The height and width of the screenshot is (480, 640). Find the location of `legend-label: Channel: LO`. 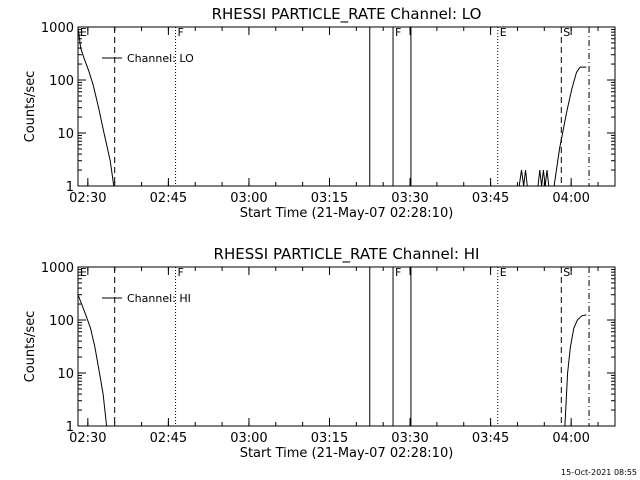

legend-label: Channel: LO is located at coordinates (160, 58).